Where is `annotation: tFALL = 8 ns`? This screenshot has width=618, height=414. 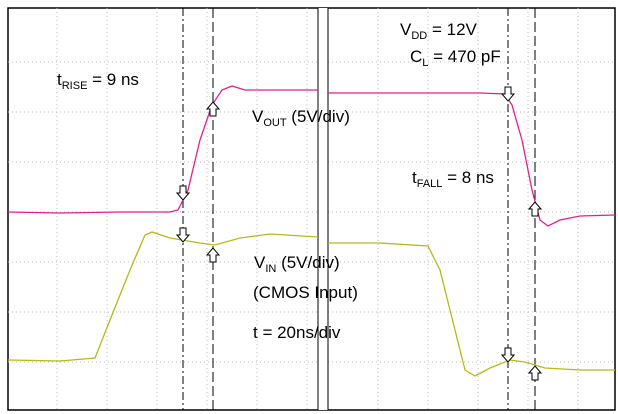
annotation: tFALL = 8 ns is located at coordinates (453, 179).